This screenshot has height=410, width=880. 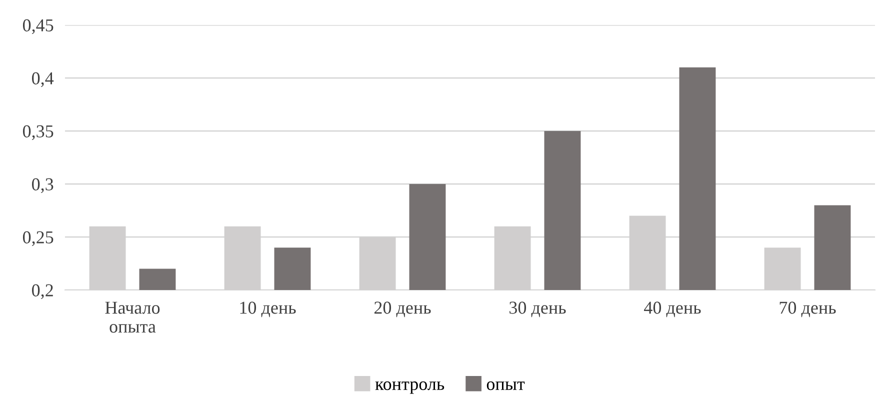 I want to click on y-tick-label: 0,35, so click(x=38, y=132).